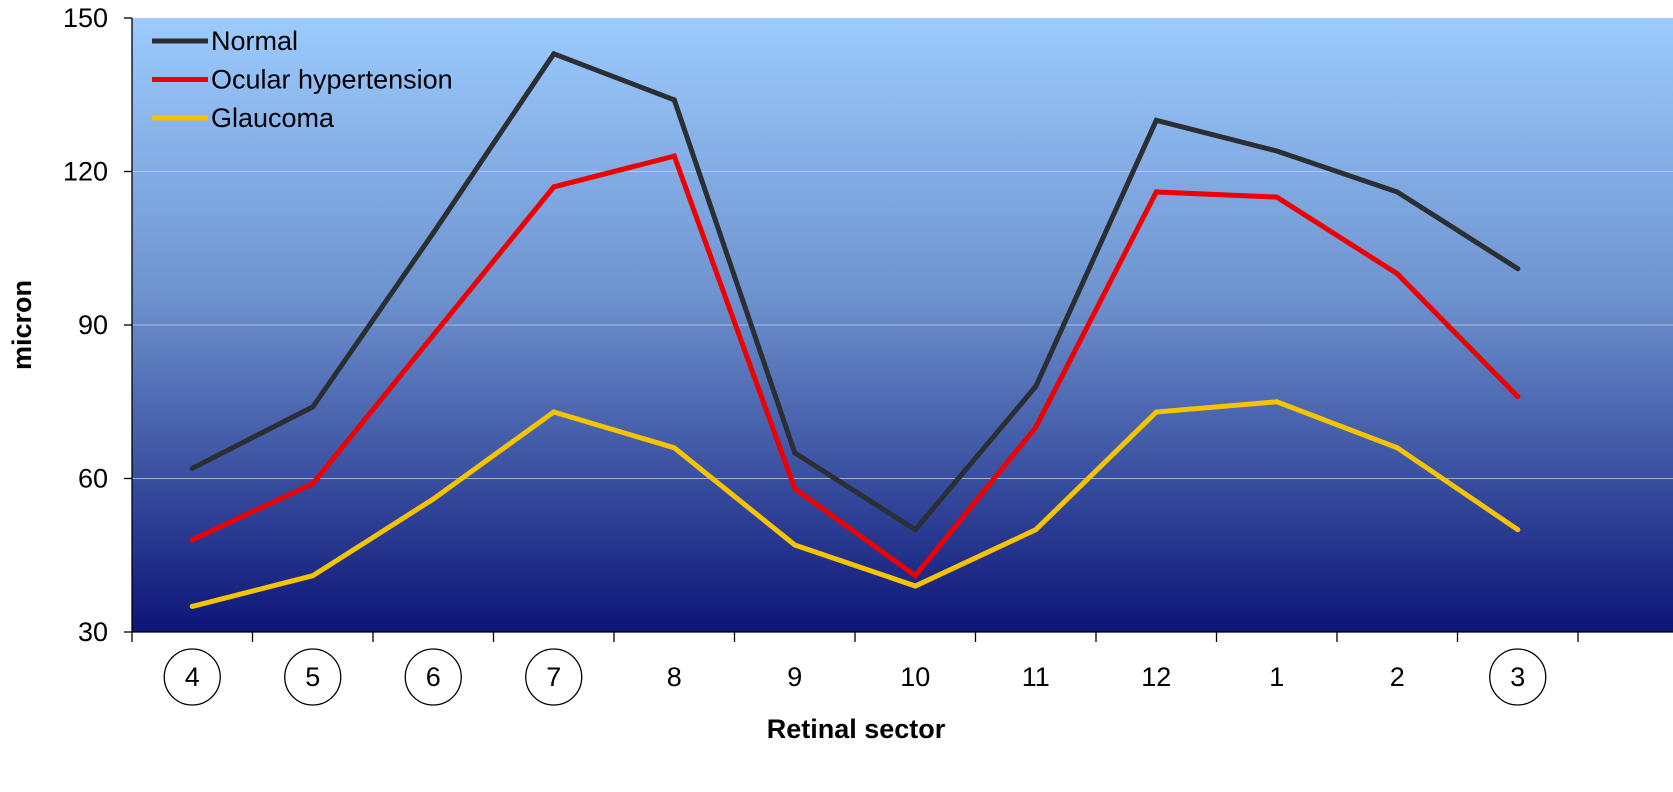 The width and height of the screenshot is (1673, 792). Describe the element at coordinates (915, 677) in the screenshot. I see `x-tick-label: 10` at that location.